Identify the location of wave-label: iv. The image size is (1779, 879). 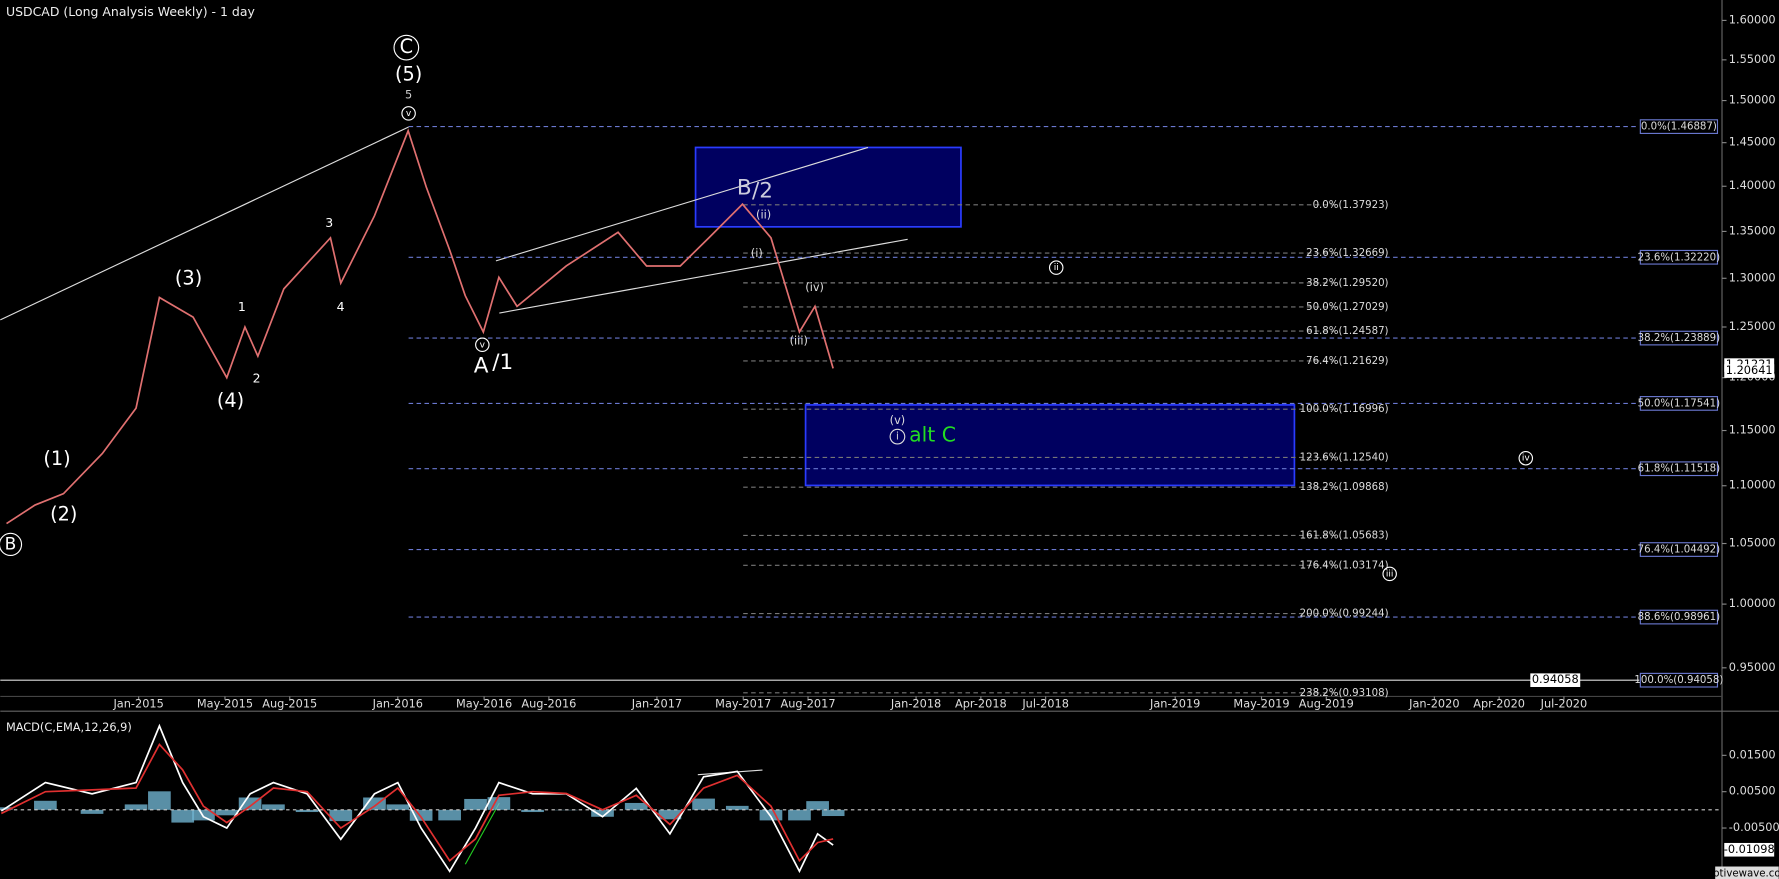
(1526, 459).